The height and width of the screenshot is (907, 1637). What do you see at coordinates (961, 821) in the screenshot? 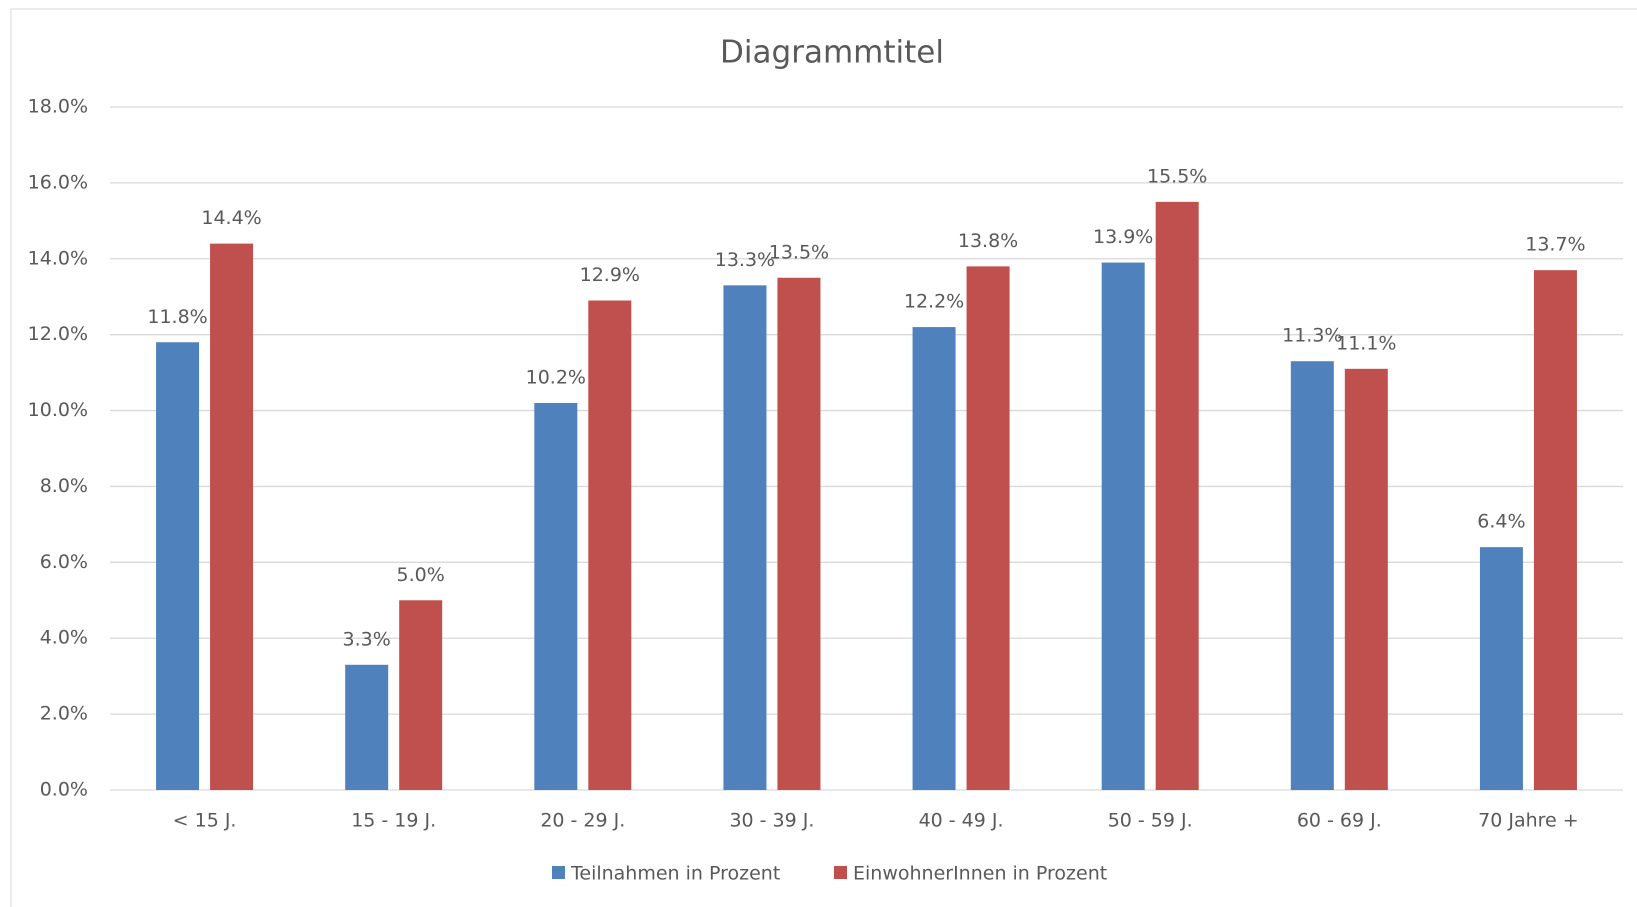
I see `x-tick-label: 40 - 49 J.` at bounding box center [961, 821].